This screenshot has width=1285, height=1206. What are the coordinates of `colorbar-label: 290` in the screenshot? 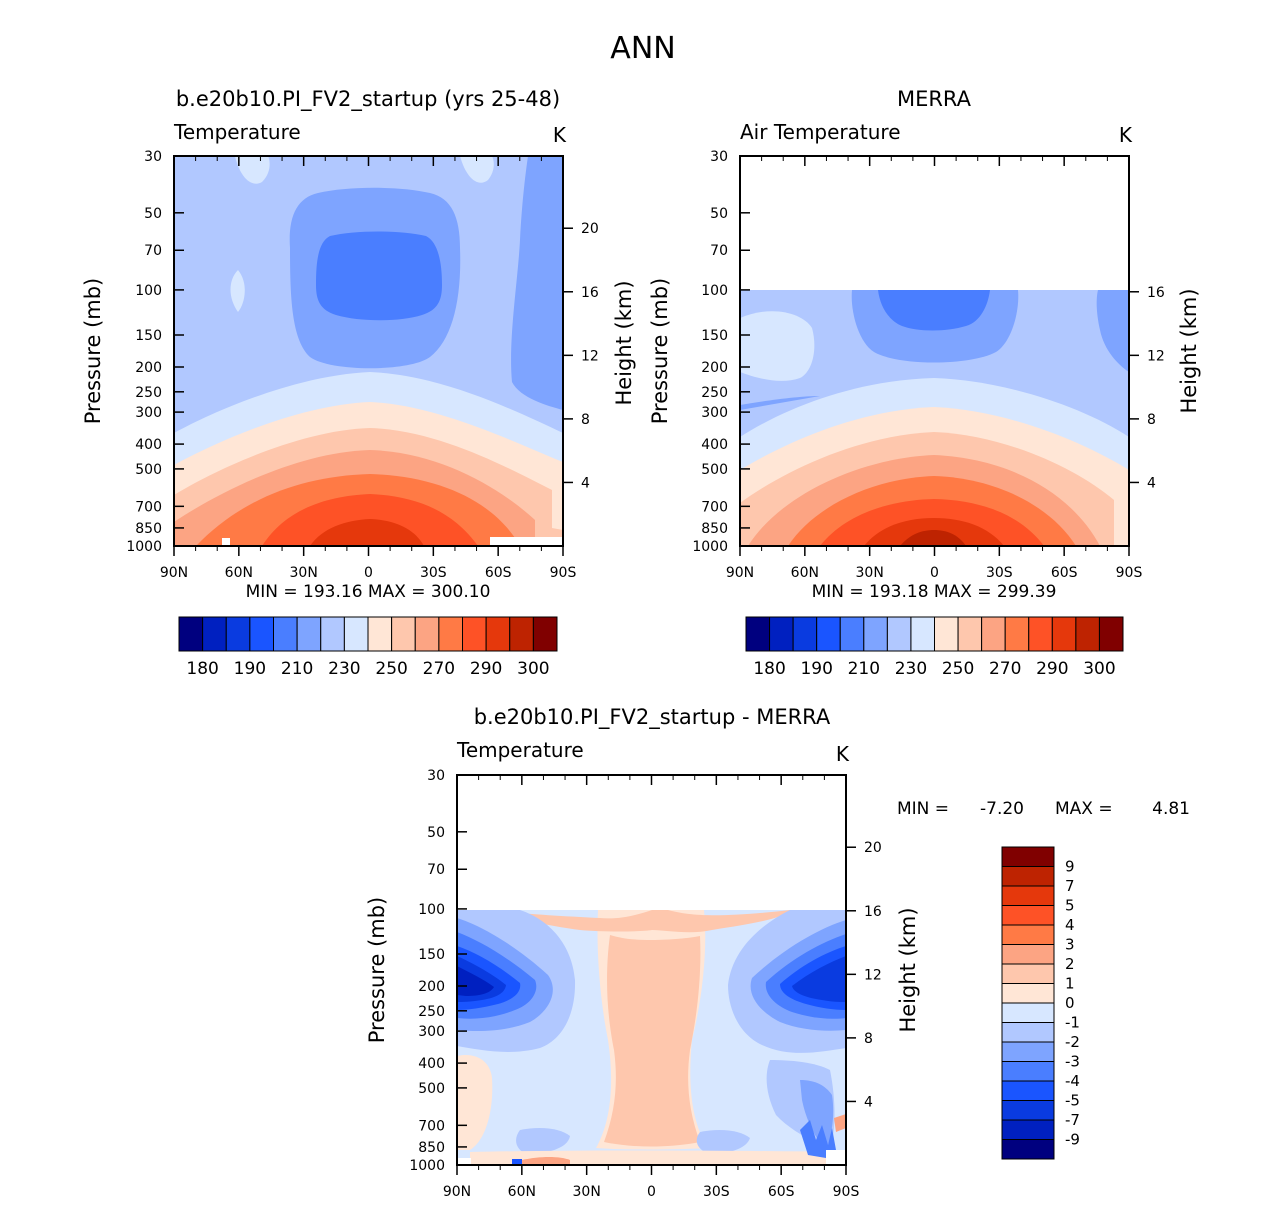 It's located at (486, 669).